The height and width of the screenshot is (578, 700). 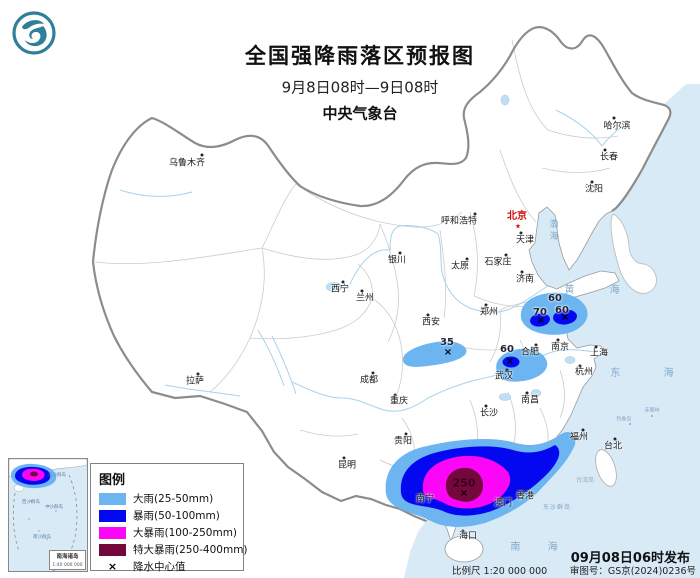 I want to click on city-dot-xining, so click(x=343, y=282).